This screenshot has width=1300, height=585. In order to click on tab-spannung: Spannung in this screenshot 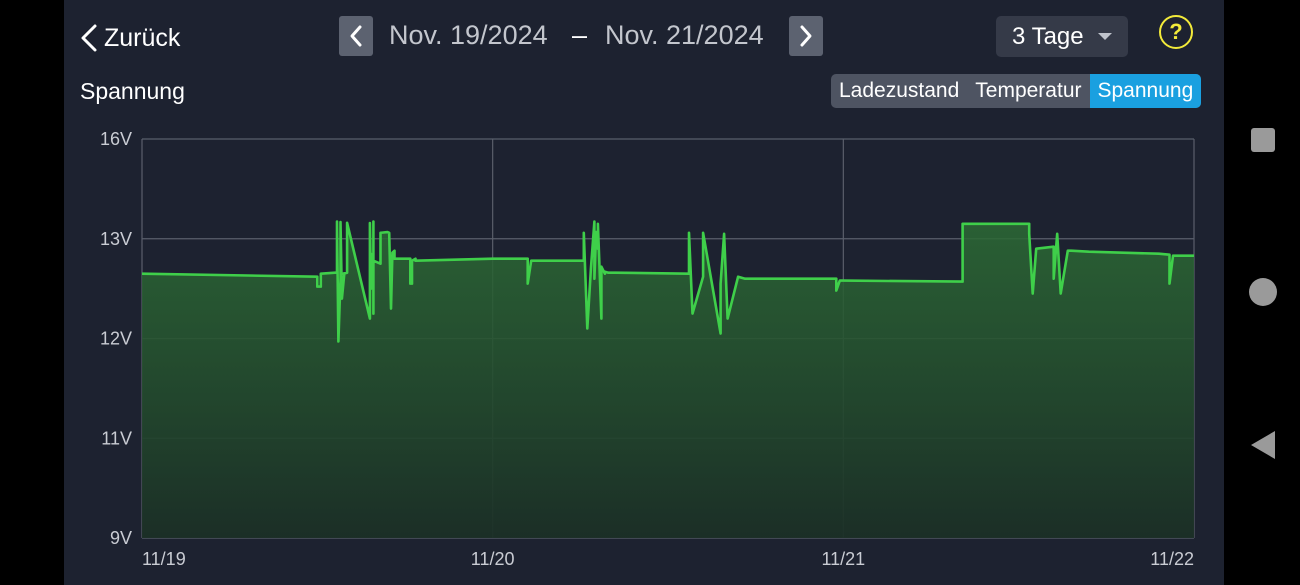, I will do `click(1145, 91)`.